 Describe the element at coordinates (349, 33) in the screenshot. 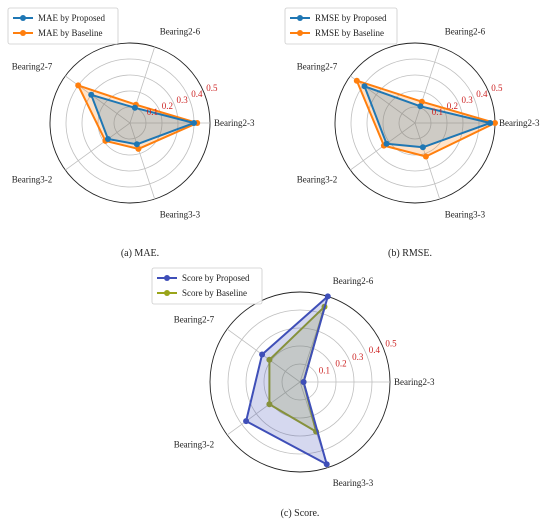

I see `legend-entry-label: RMSE by Baseline` at that location.